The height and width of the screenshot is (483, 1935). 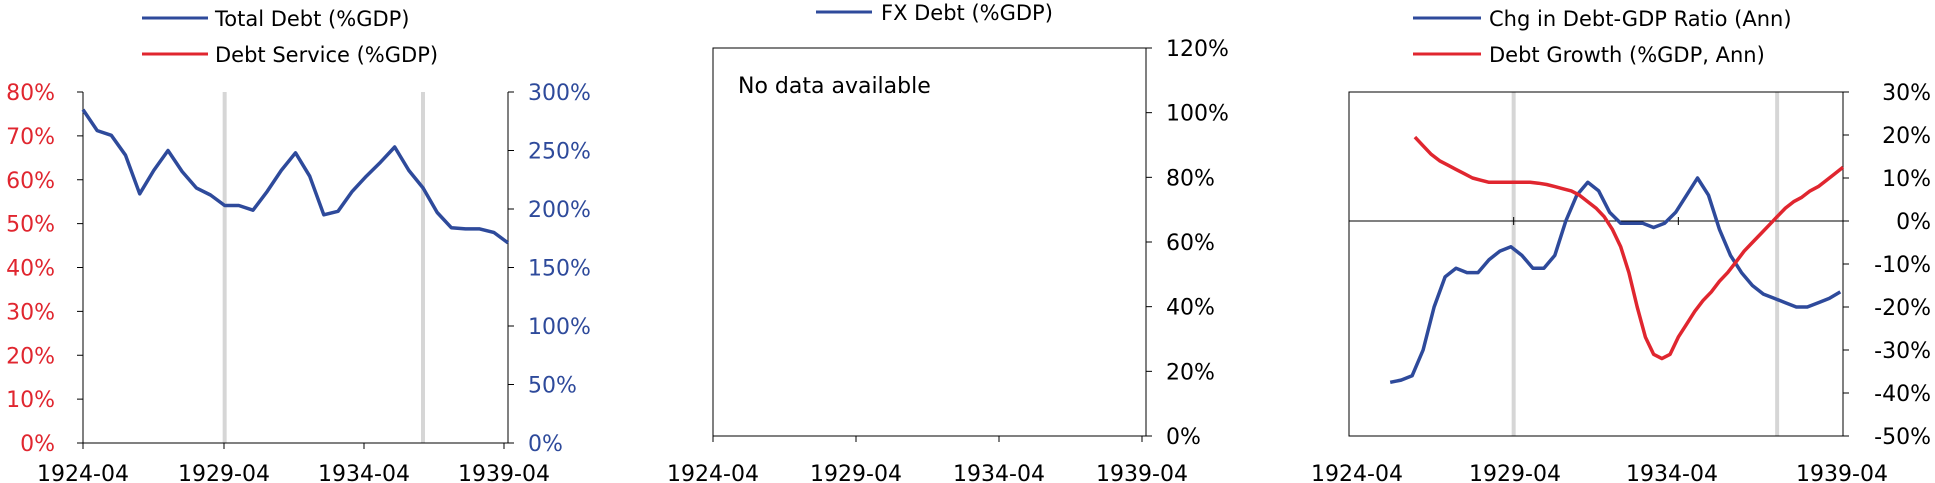 I want to click on y-left-tick-label: 60%, so click(x=30, y=181).